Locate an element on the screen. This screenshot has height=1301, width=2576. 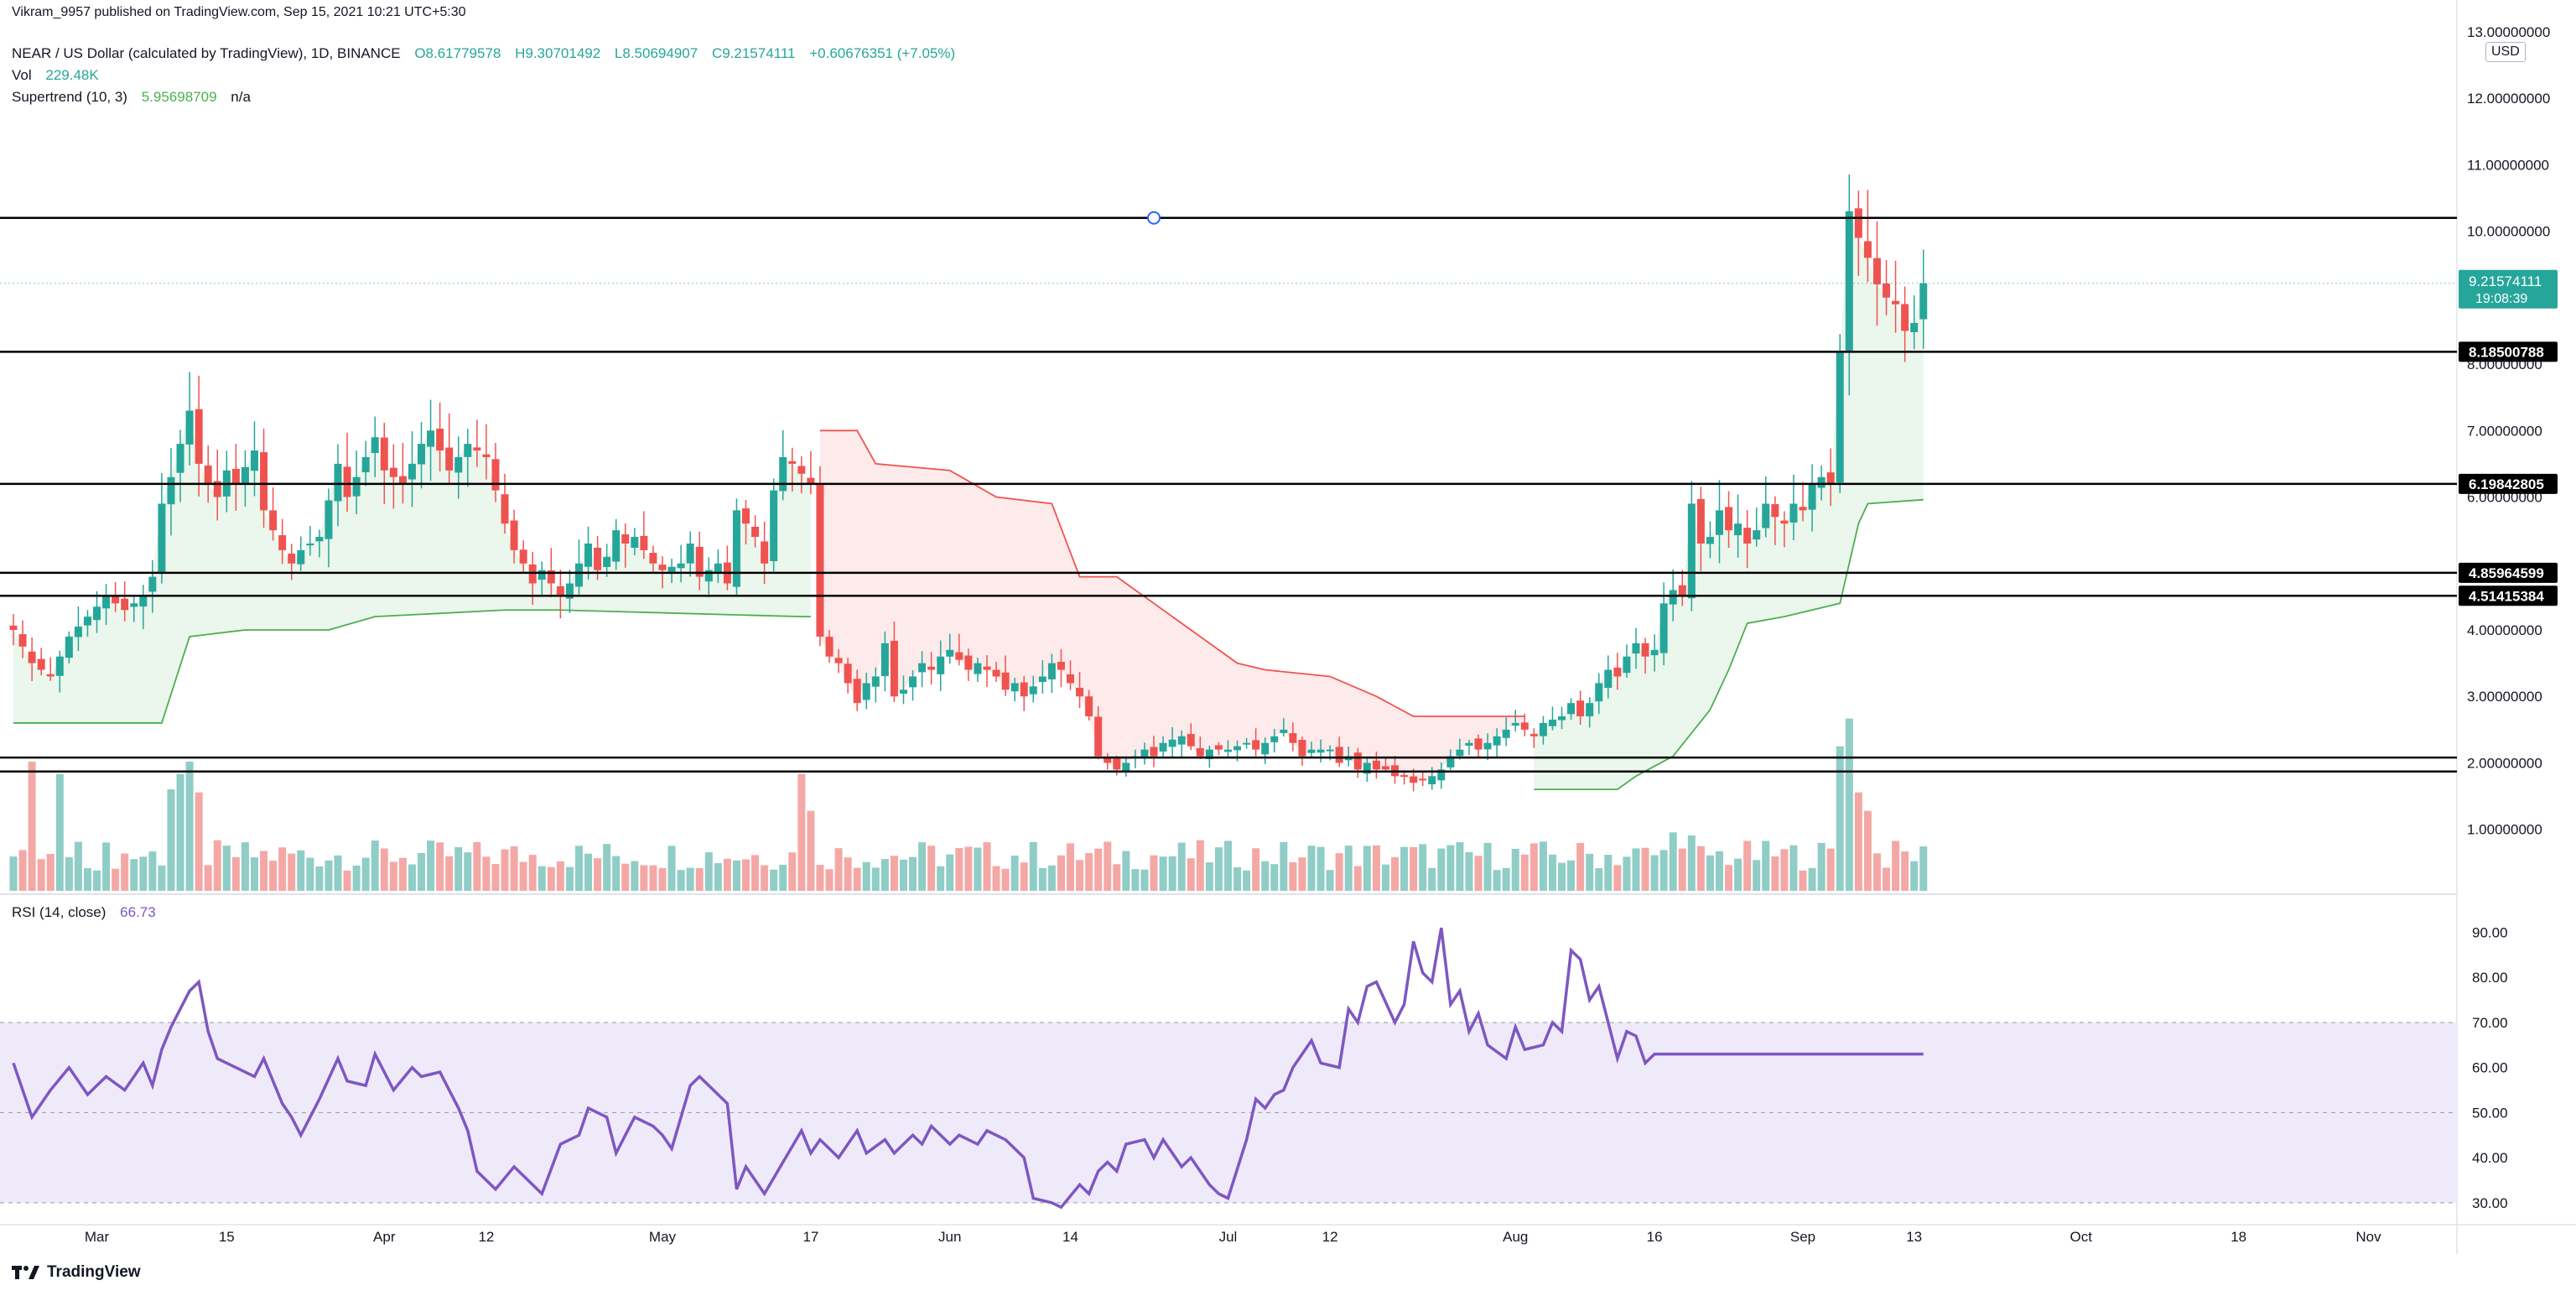
supertrend-label: Supertrend (10, 3) is located at coordinates (69, 97).